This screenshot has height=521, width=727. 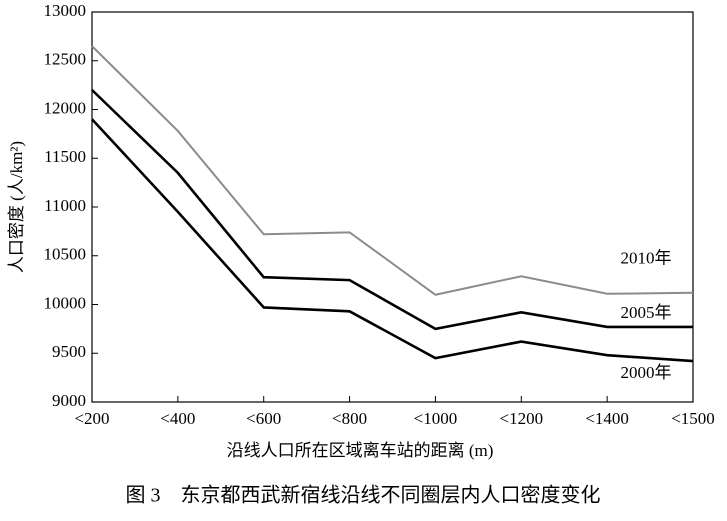 I want to click on y-tick-label: 9000, so click(x=69, y=400).